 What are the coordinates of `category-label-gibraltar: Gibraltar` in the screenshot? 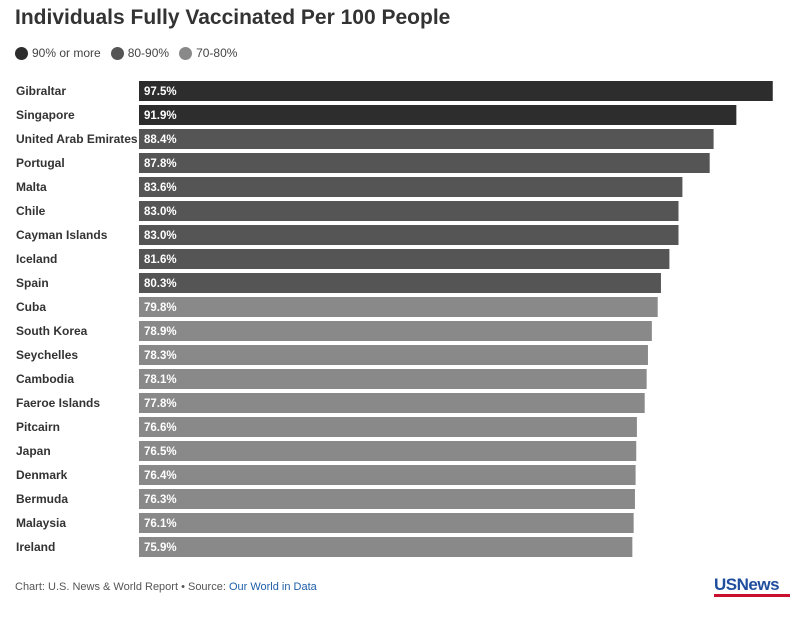 It's located at (41, 91).